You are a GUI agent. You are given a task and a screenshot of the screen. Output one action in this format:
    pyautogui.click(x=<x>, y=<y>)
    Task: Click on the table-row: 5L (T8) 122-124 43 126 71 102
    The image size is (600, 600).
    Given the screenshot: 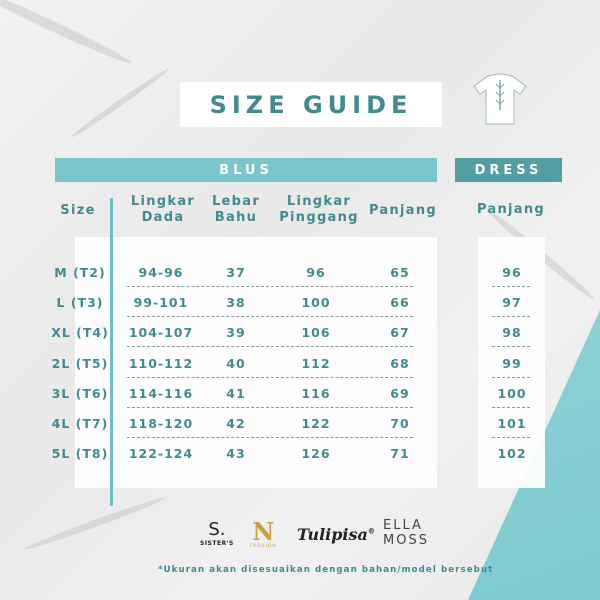 What is the action you would take?
    pyautogui.click(x=300, y=454)
    